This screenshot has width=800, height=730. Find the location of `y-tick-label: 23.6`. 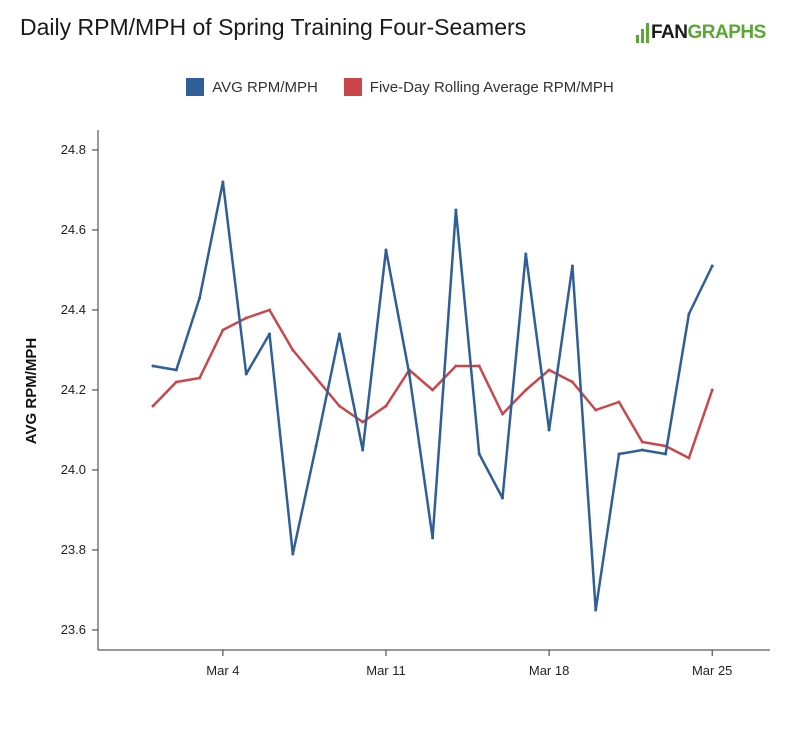

y-tick-label: 23.6 is located at coordinates (73, 629).